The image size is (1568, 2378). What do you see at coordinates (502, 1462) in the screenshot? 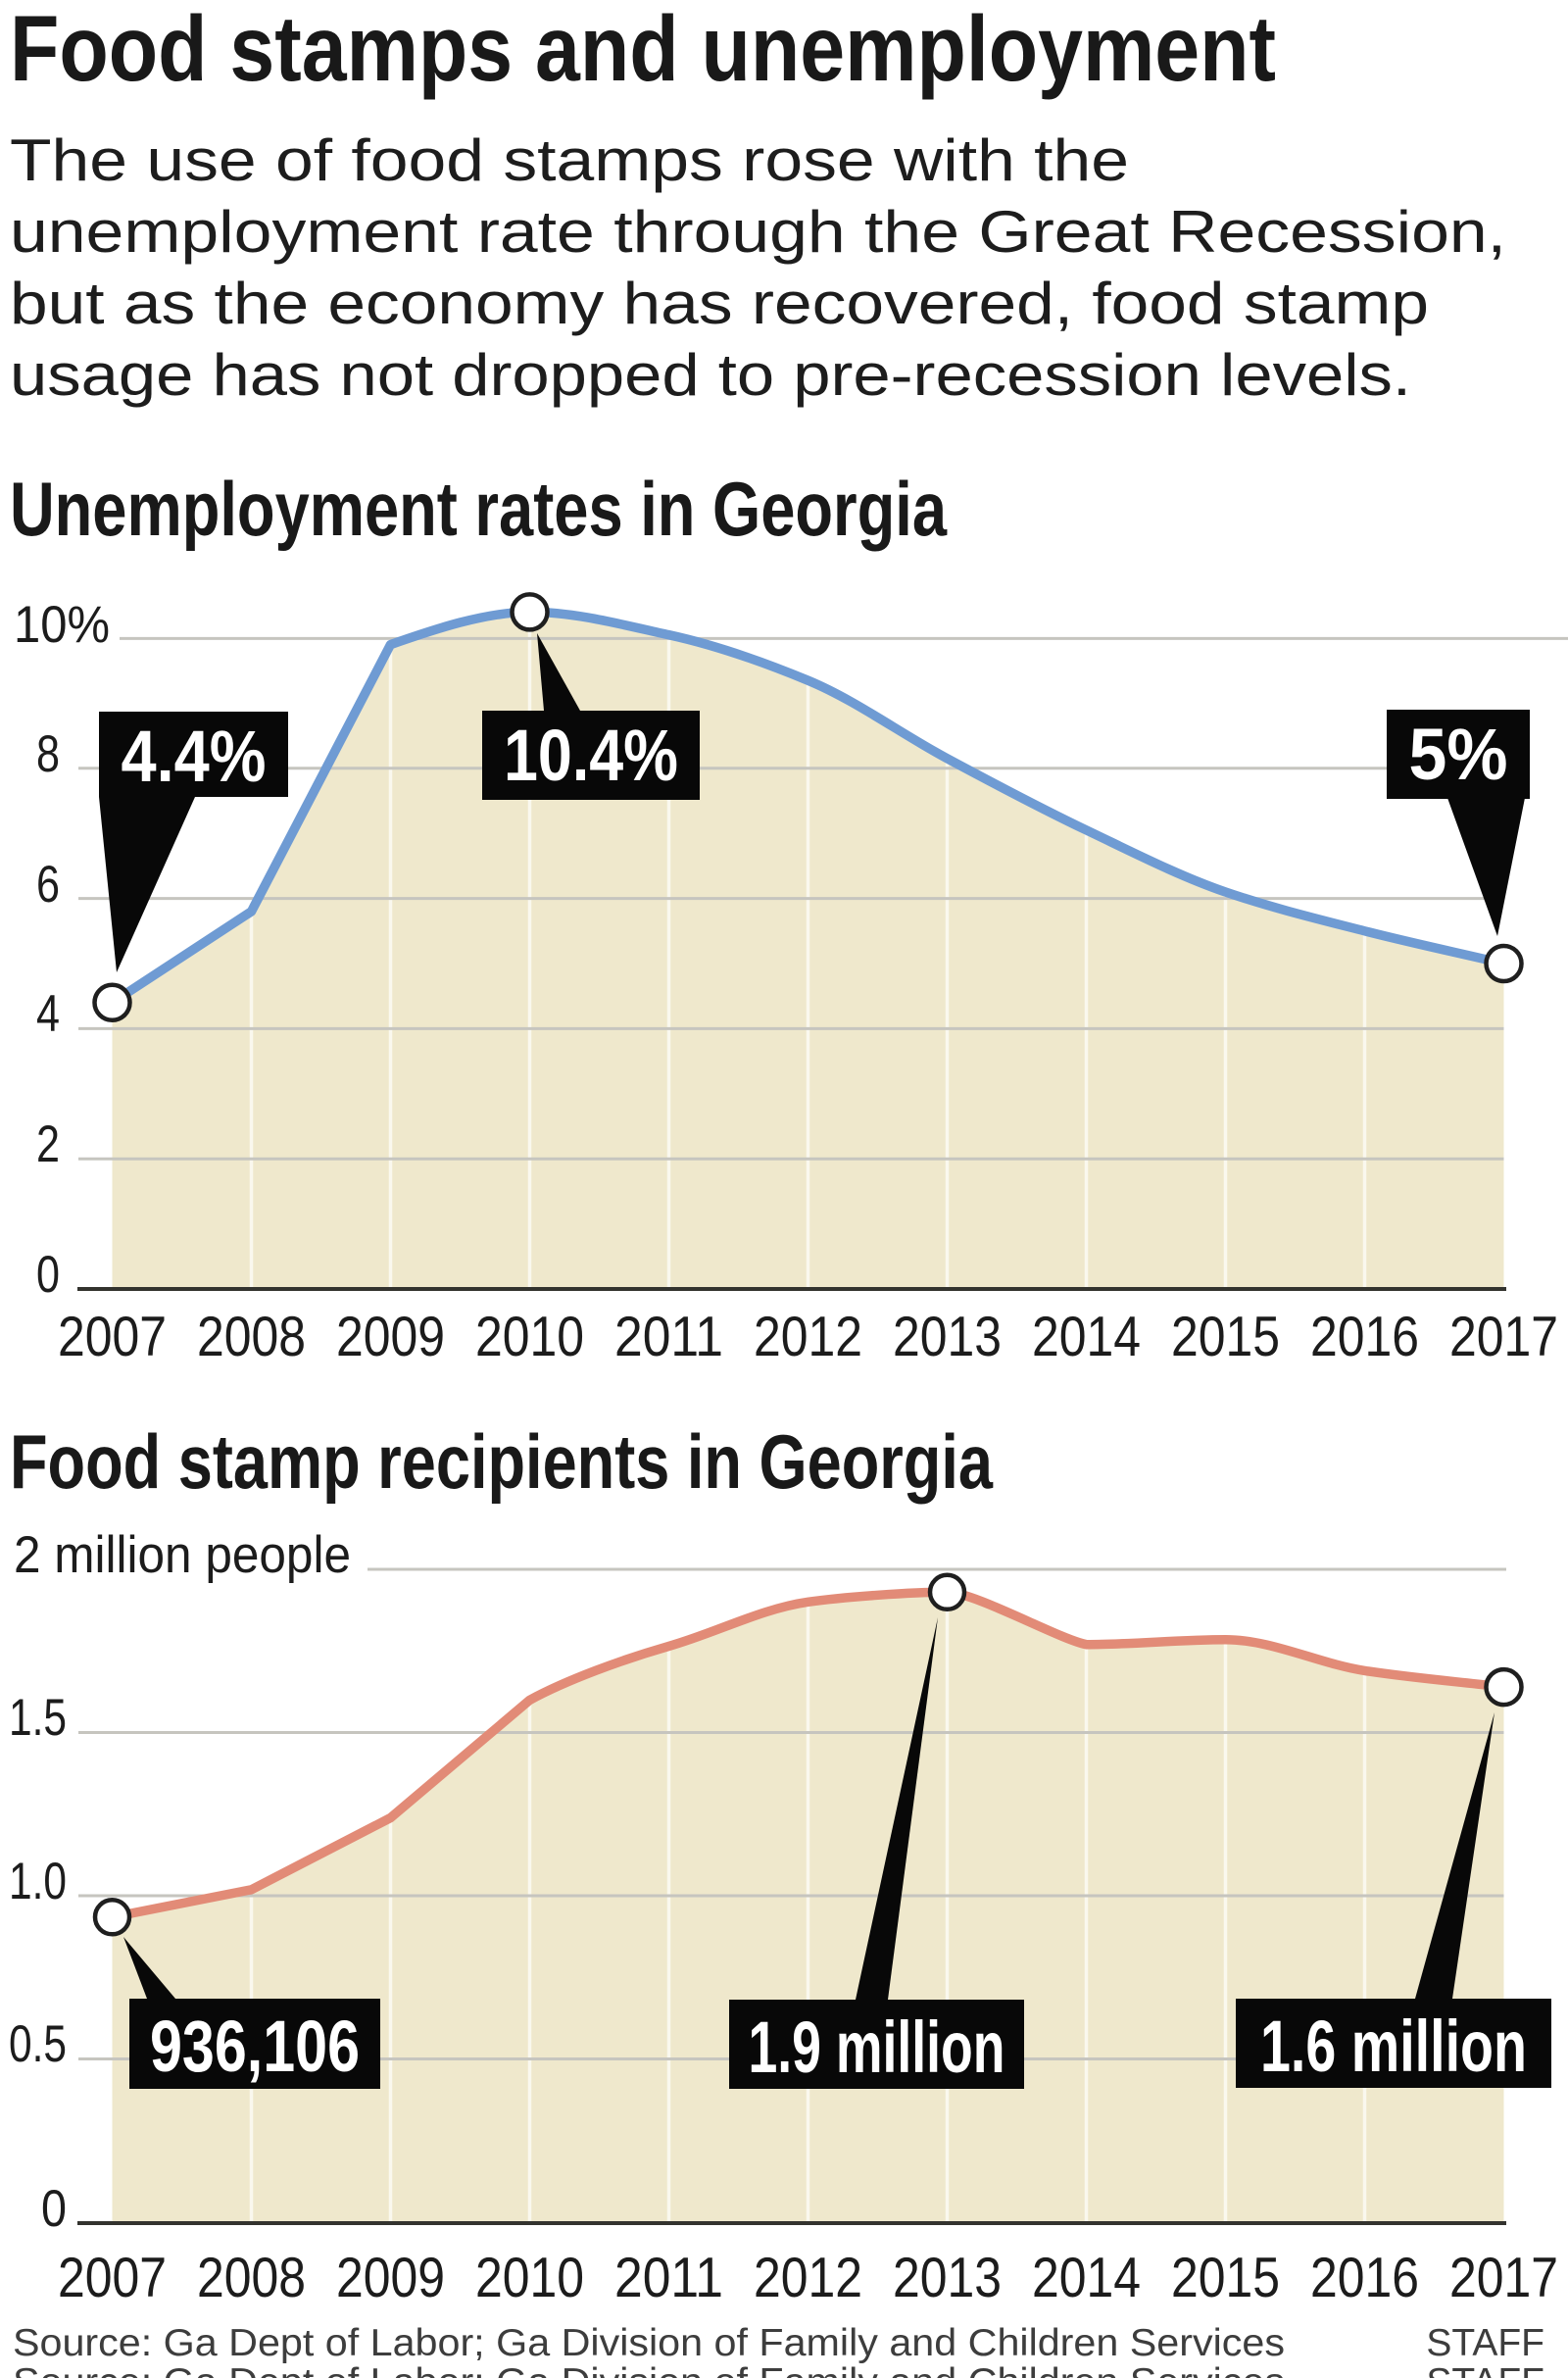
I see `svg-text:Food stamp recipients in Georg: Food stamp recipients in Georgia` at bounding box center [502, 1462].